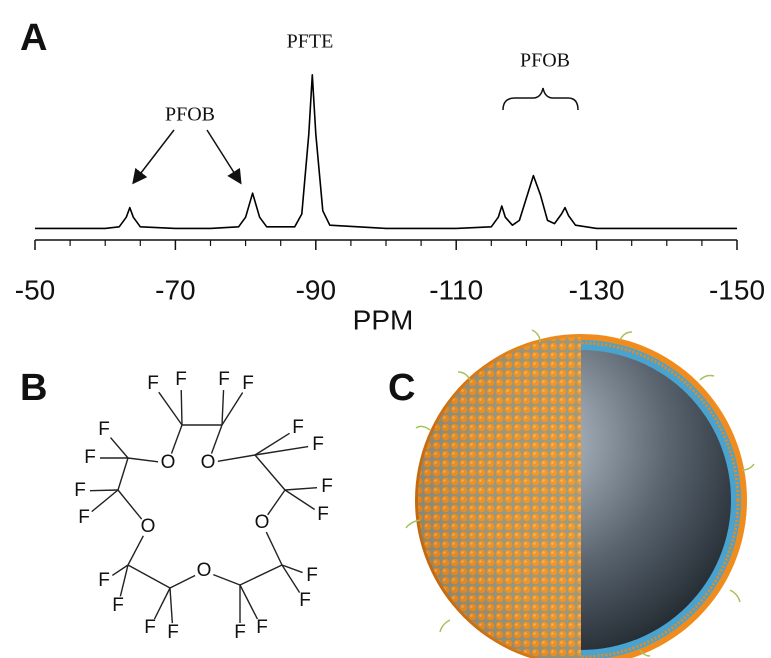 The width and height of the screenshot is (771, 658). Describe the element at coordinates (310, 42) in the screenshot. I see `annotation: PFTE` at that location.